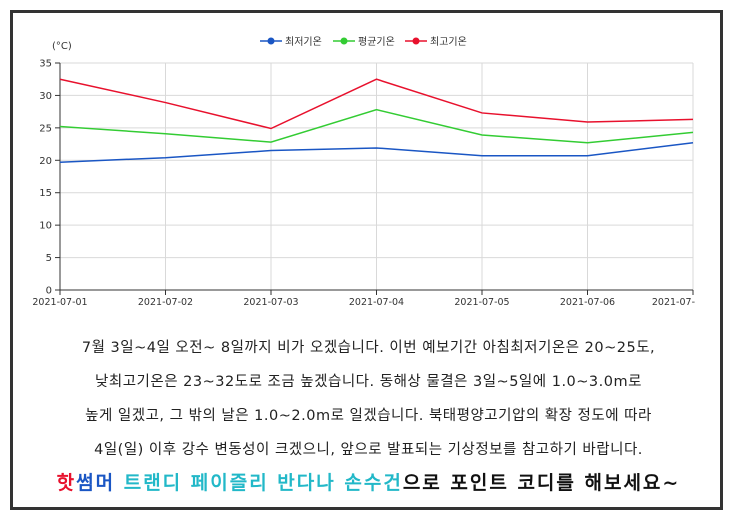 The height and width of the screenshot is (522, 737). I want to click on y-unit-label: (°C), so click(62, 46).